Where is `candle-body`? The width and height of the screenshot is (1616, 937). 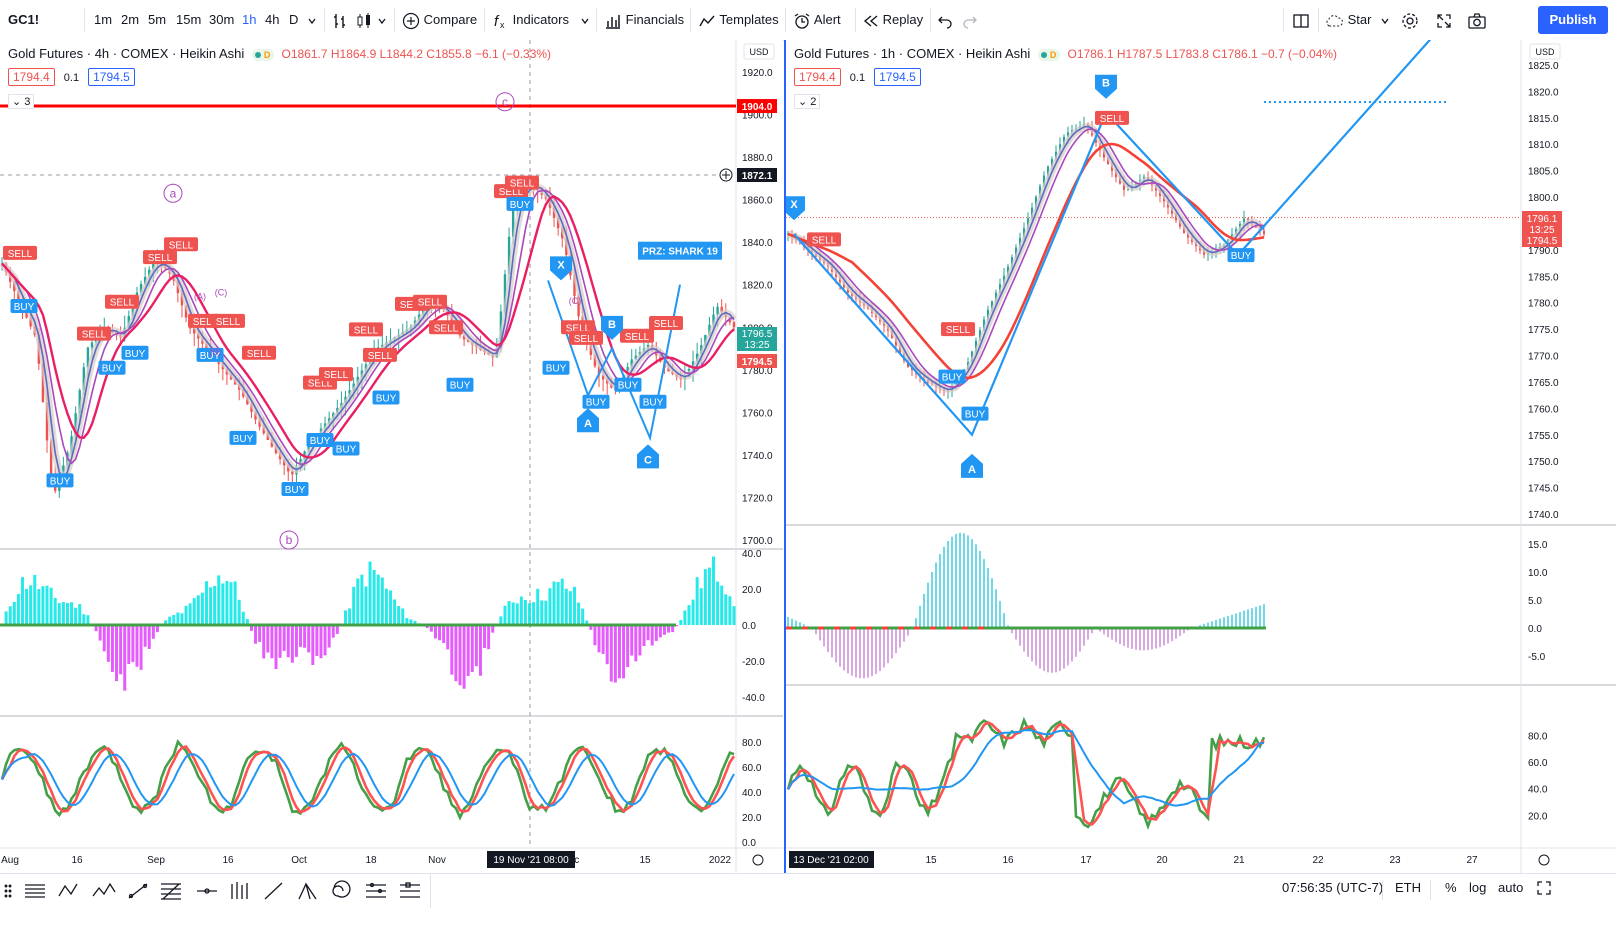
candle-body is located at coordinates (734, 324).